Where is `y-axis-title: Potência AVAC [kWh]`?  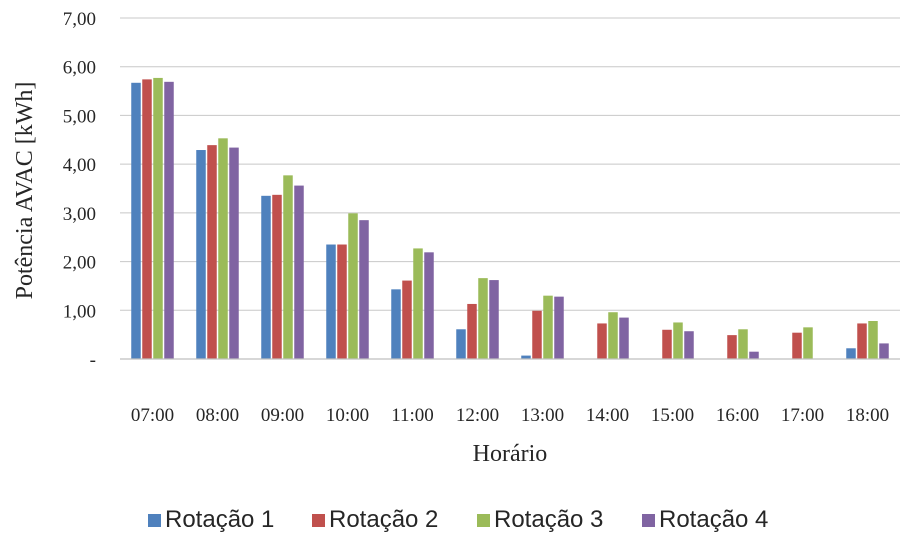 y-axis-title: Potência AVAC [kWh] is located at coordinates (25, 191).